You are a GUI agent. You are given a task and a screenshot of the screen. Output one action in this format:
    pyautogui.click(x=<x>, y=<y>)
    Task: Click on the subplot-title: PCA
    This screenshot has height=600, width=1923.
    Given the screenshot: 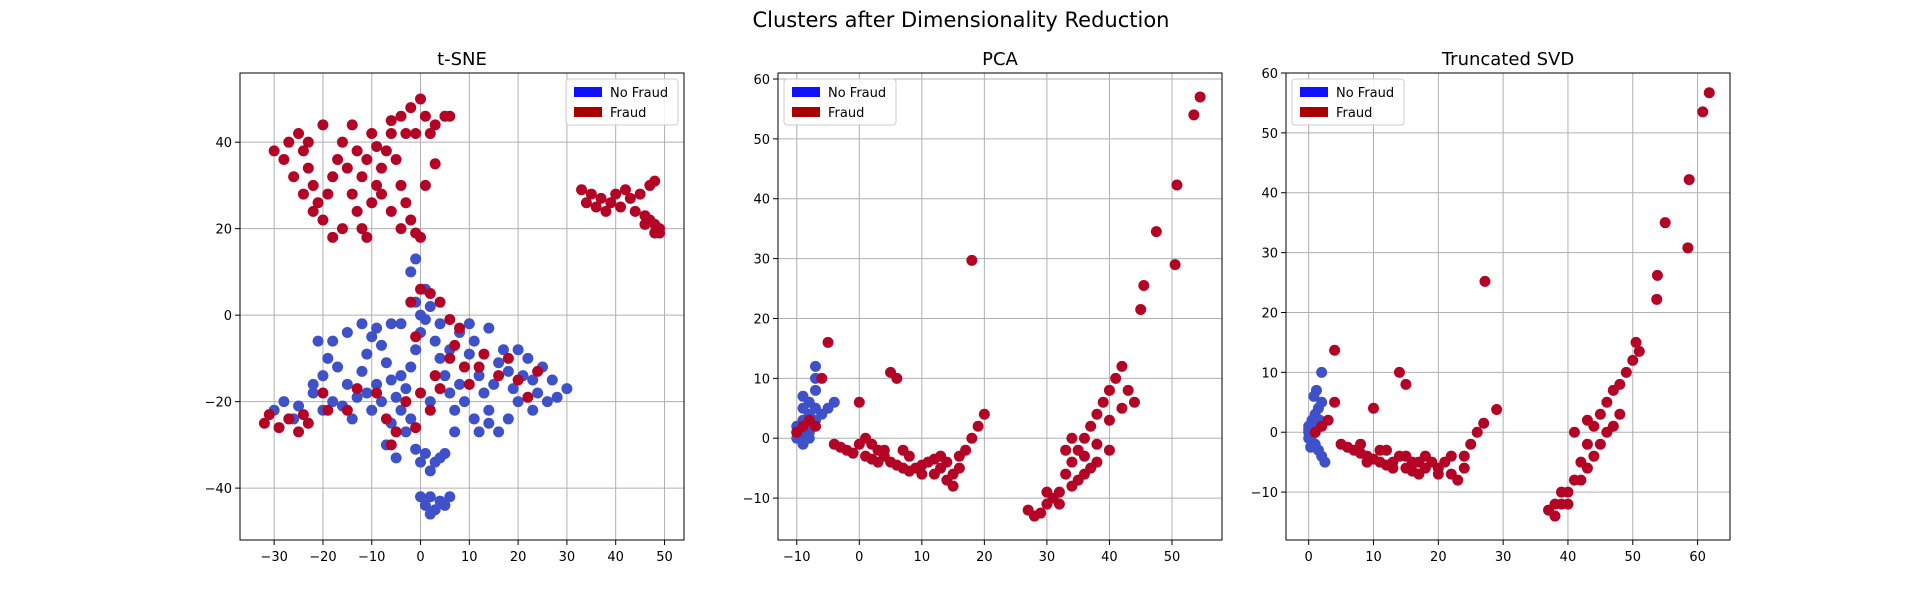 What is the action you would take?
    pyautogui.click(x=1000, y=59)
    